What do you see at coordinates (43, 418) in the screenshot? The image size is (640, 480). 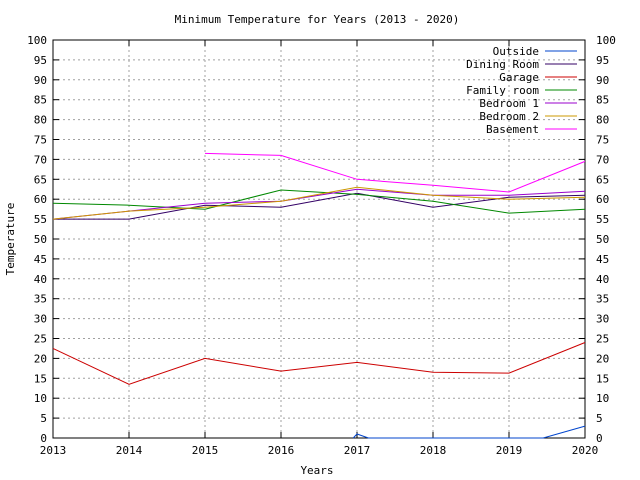 I see `y-tick-label-left: 5` at bounding box center [43, 418].